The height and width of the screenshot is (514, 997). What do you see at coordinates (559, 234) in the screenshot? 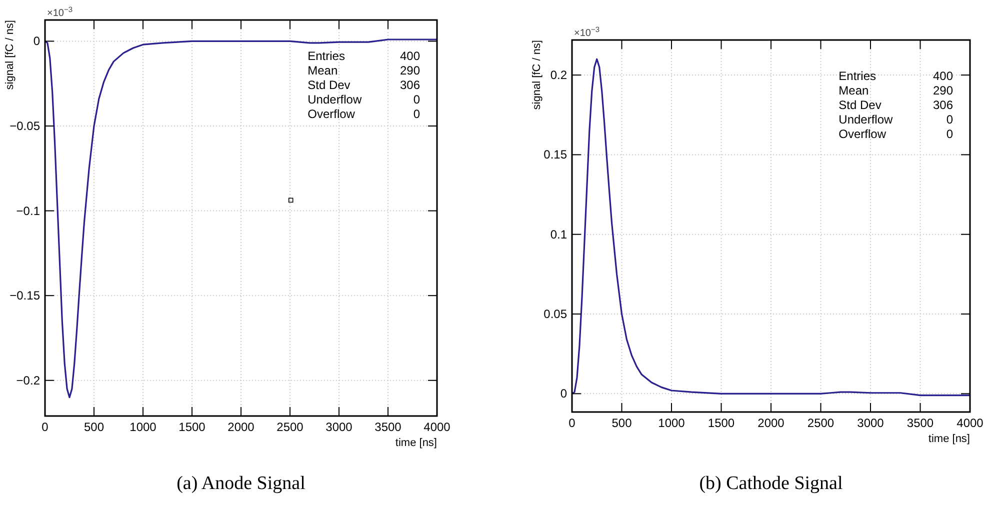
I see `y-tick-label: 0.1` at bounding box center [559, 234].